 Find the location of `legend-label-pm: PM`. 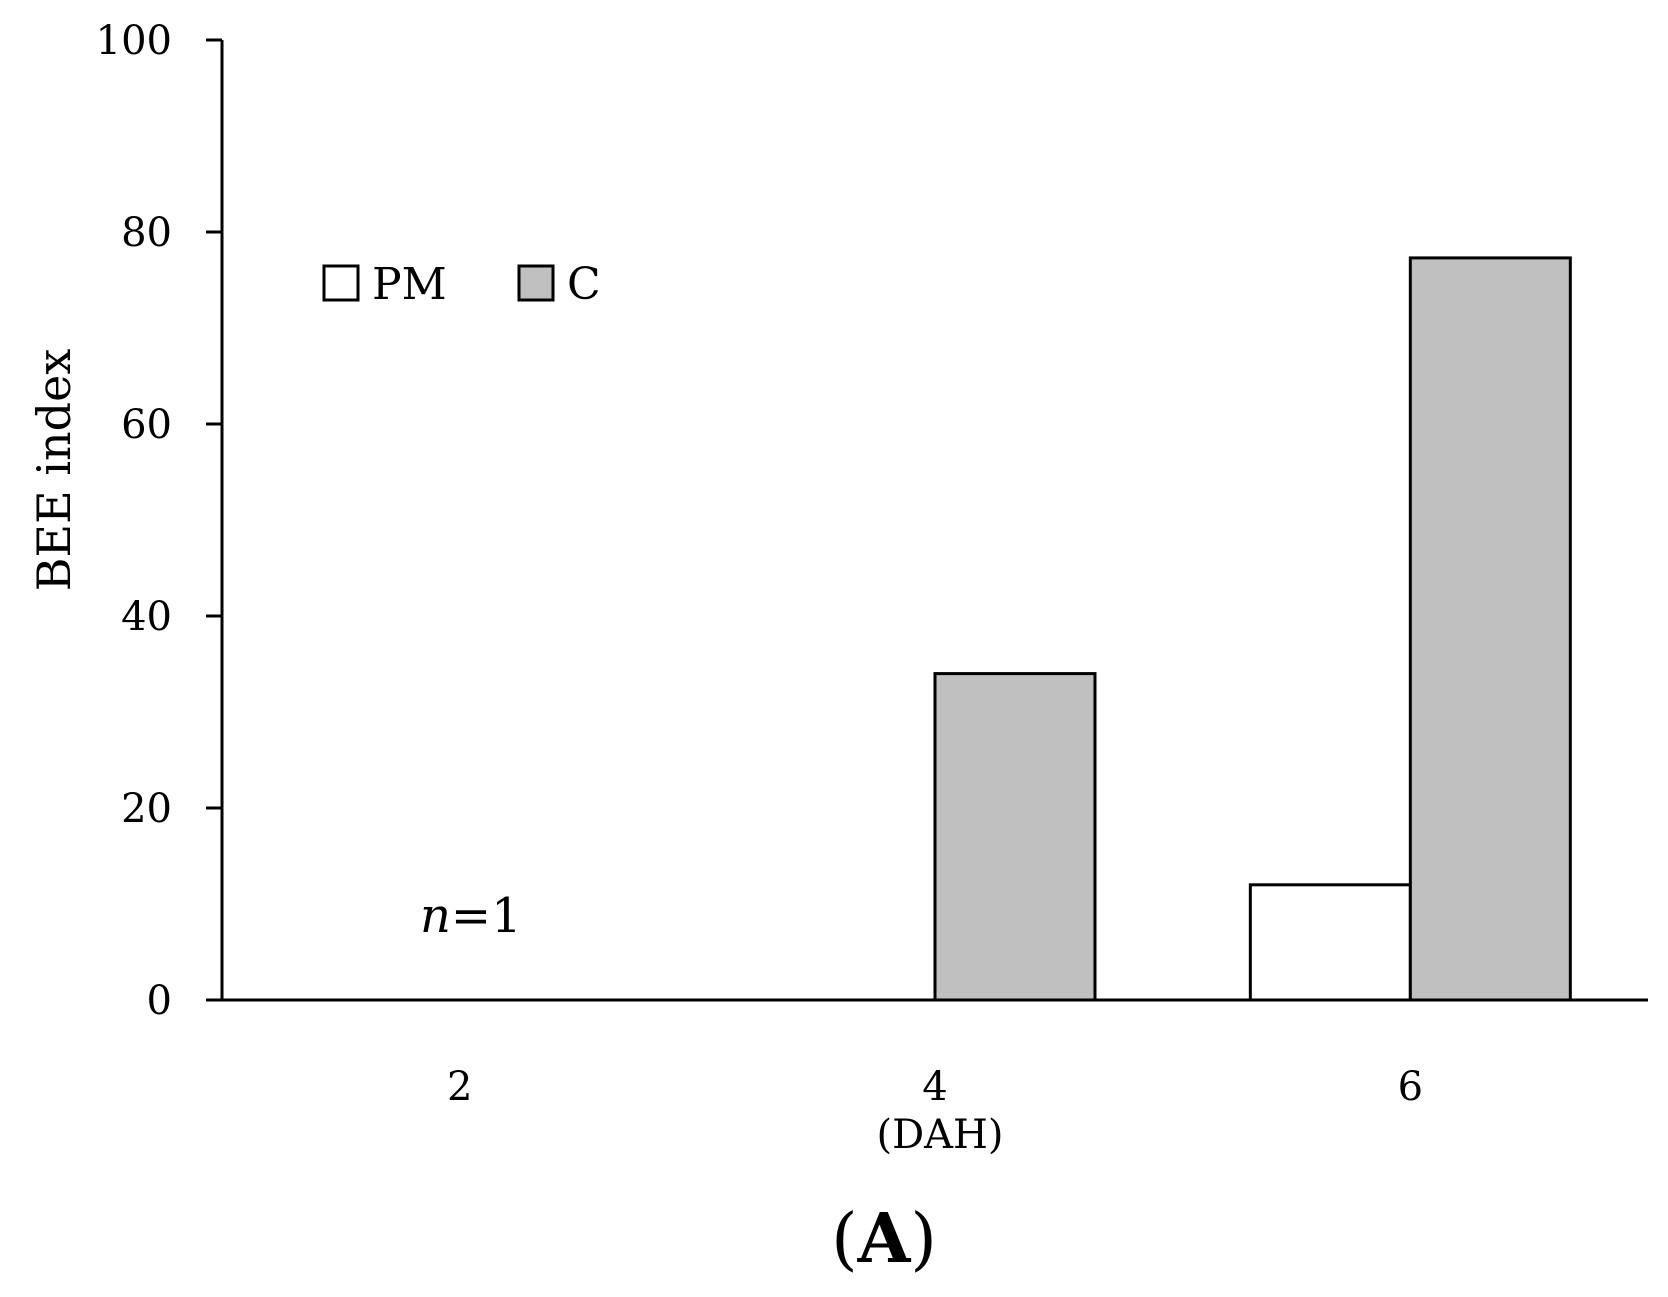

legend-label-pm: PM is located at coordinates (409, 284).